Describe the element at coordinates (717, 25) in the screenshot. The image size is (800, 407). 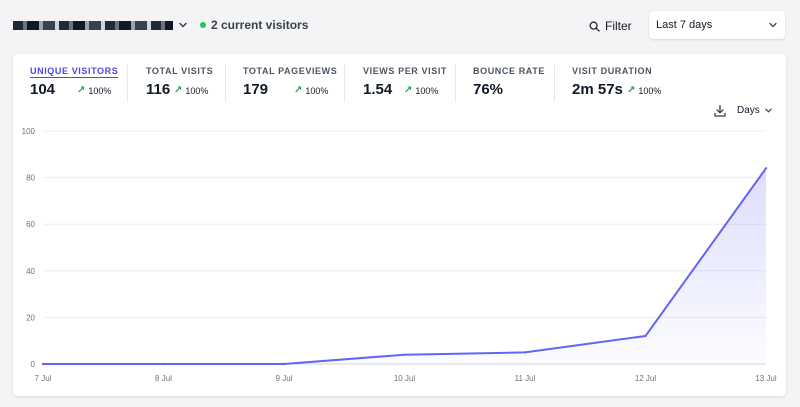
I see `period-select: Last 7 days` at that location.